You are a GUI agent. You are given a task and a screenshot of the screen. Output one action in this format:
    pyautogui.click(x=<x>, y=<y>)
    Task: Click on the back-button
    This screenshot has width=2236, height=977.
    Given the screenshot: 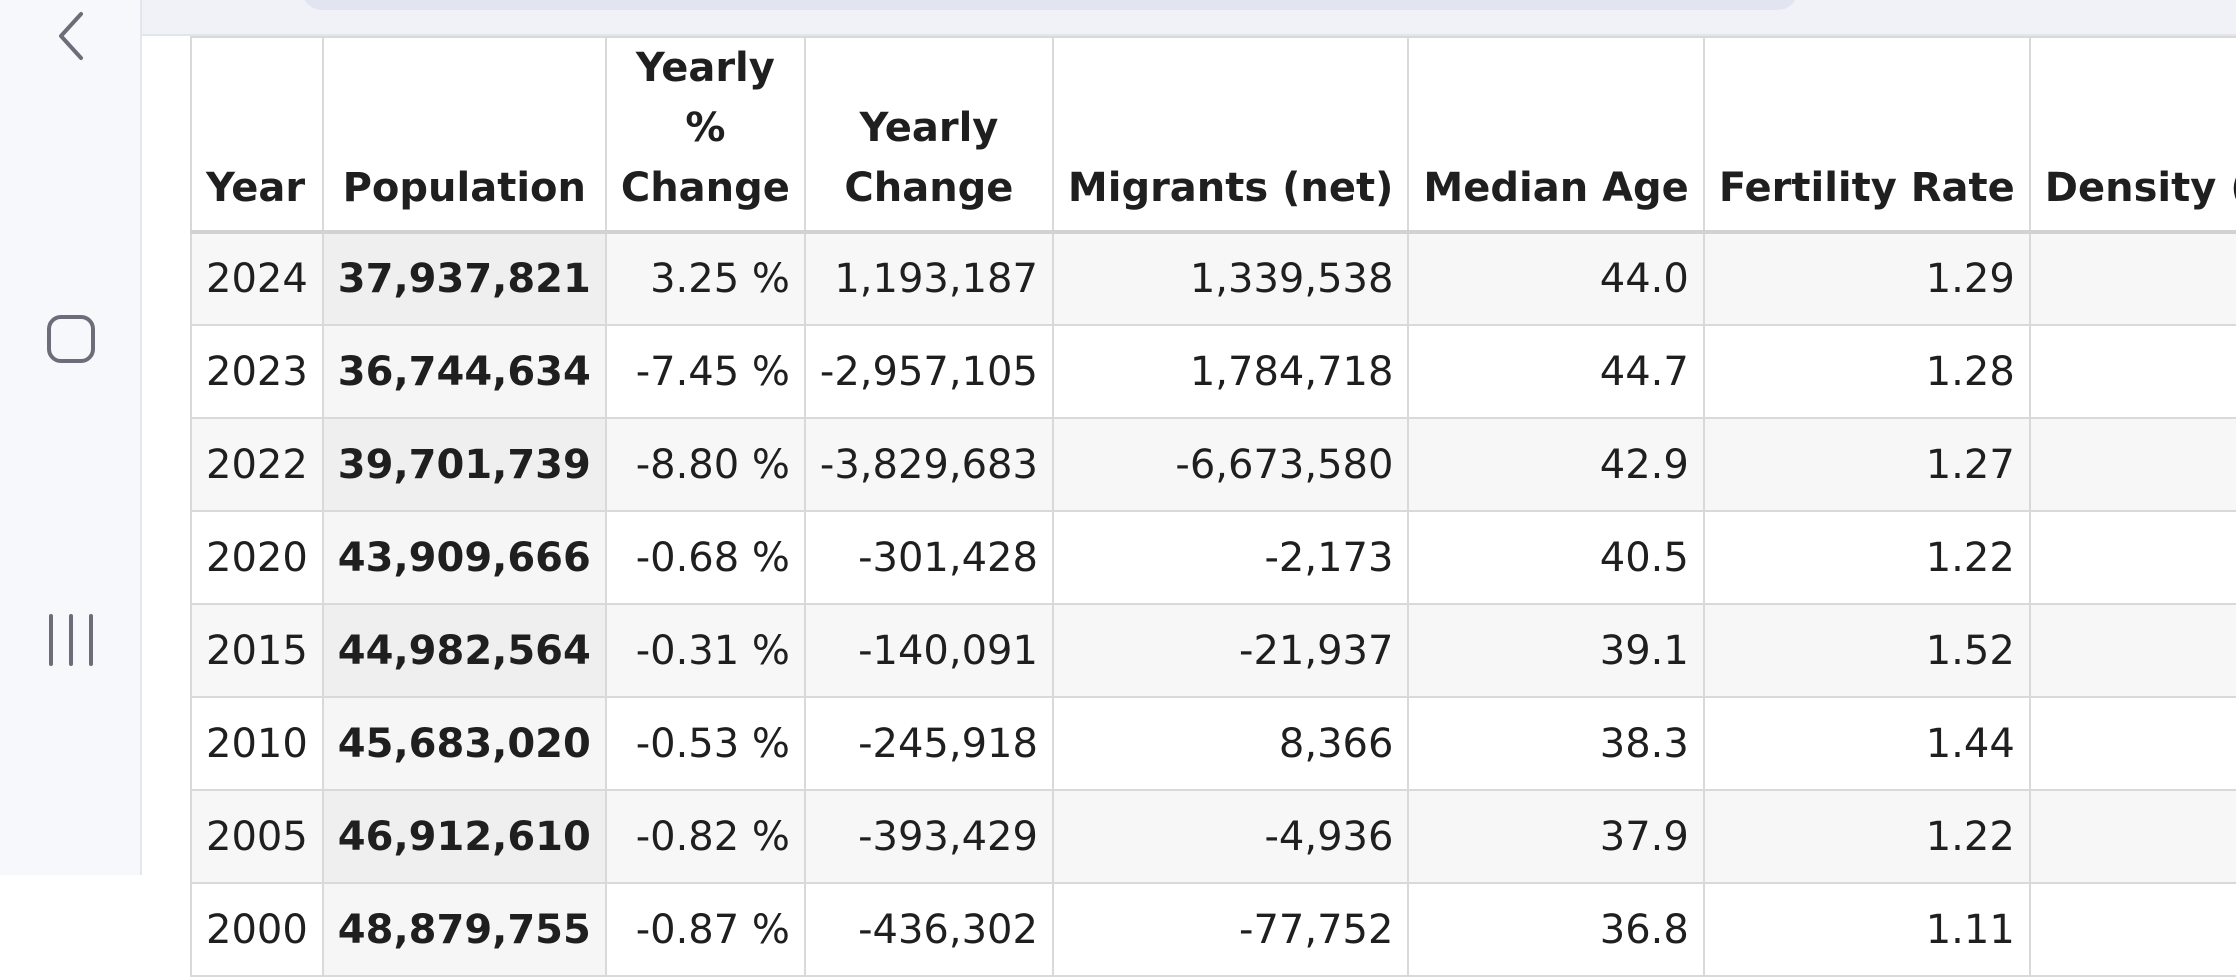 What is the action you would take?
    pyautogui.click(x=71, y=36)
    